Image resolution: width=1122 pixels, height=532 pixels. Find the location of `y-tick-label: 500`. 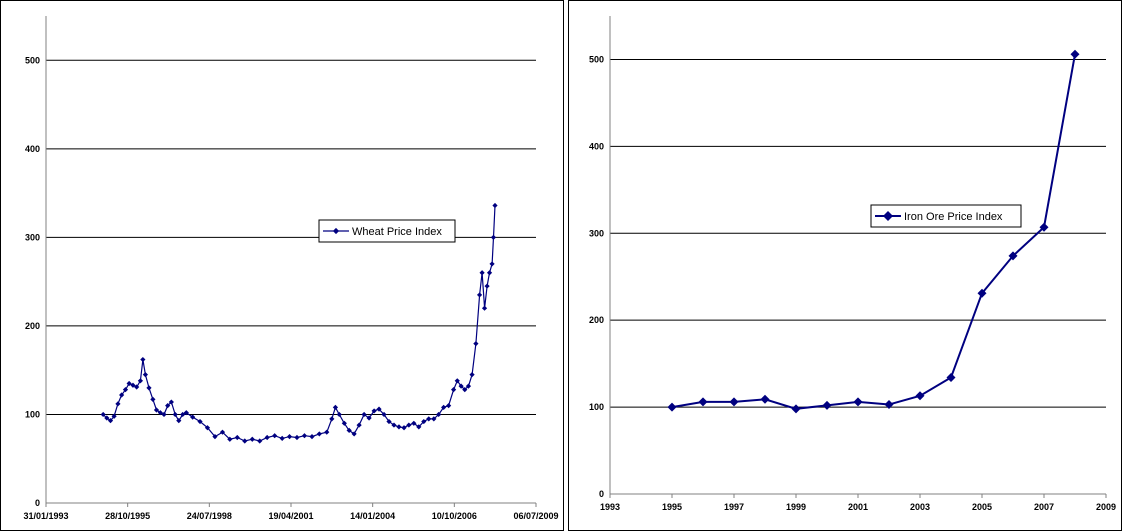

y-tick-label: 500 is located at coordinates (32, 60).